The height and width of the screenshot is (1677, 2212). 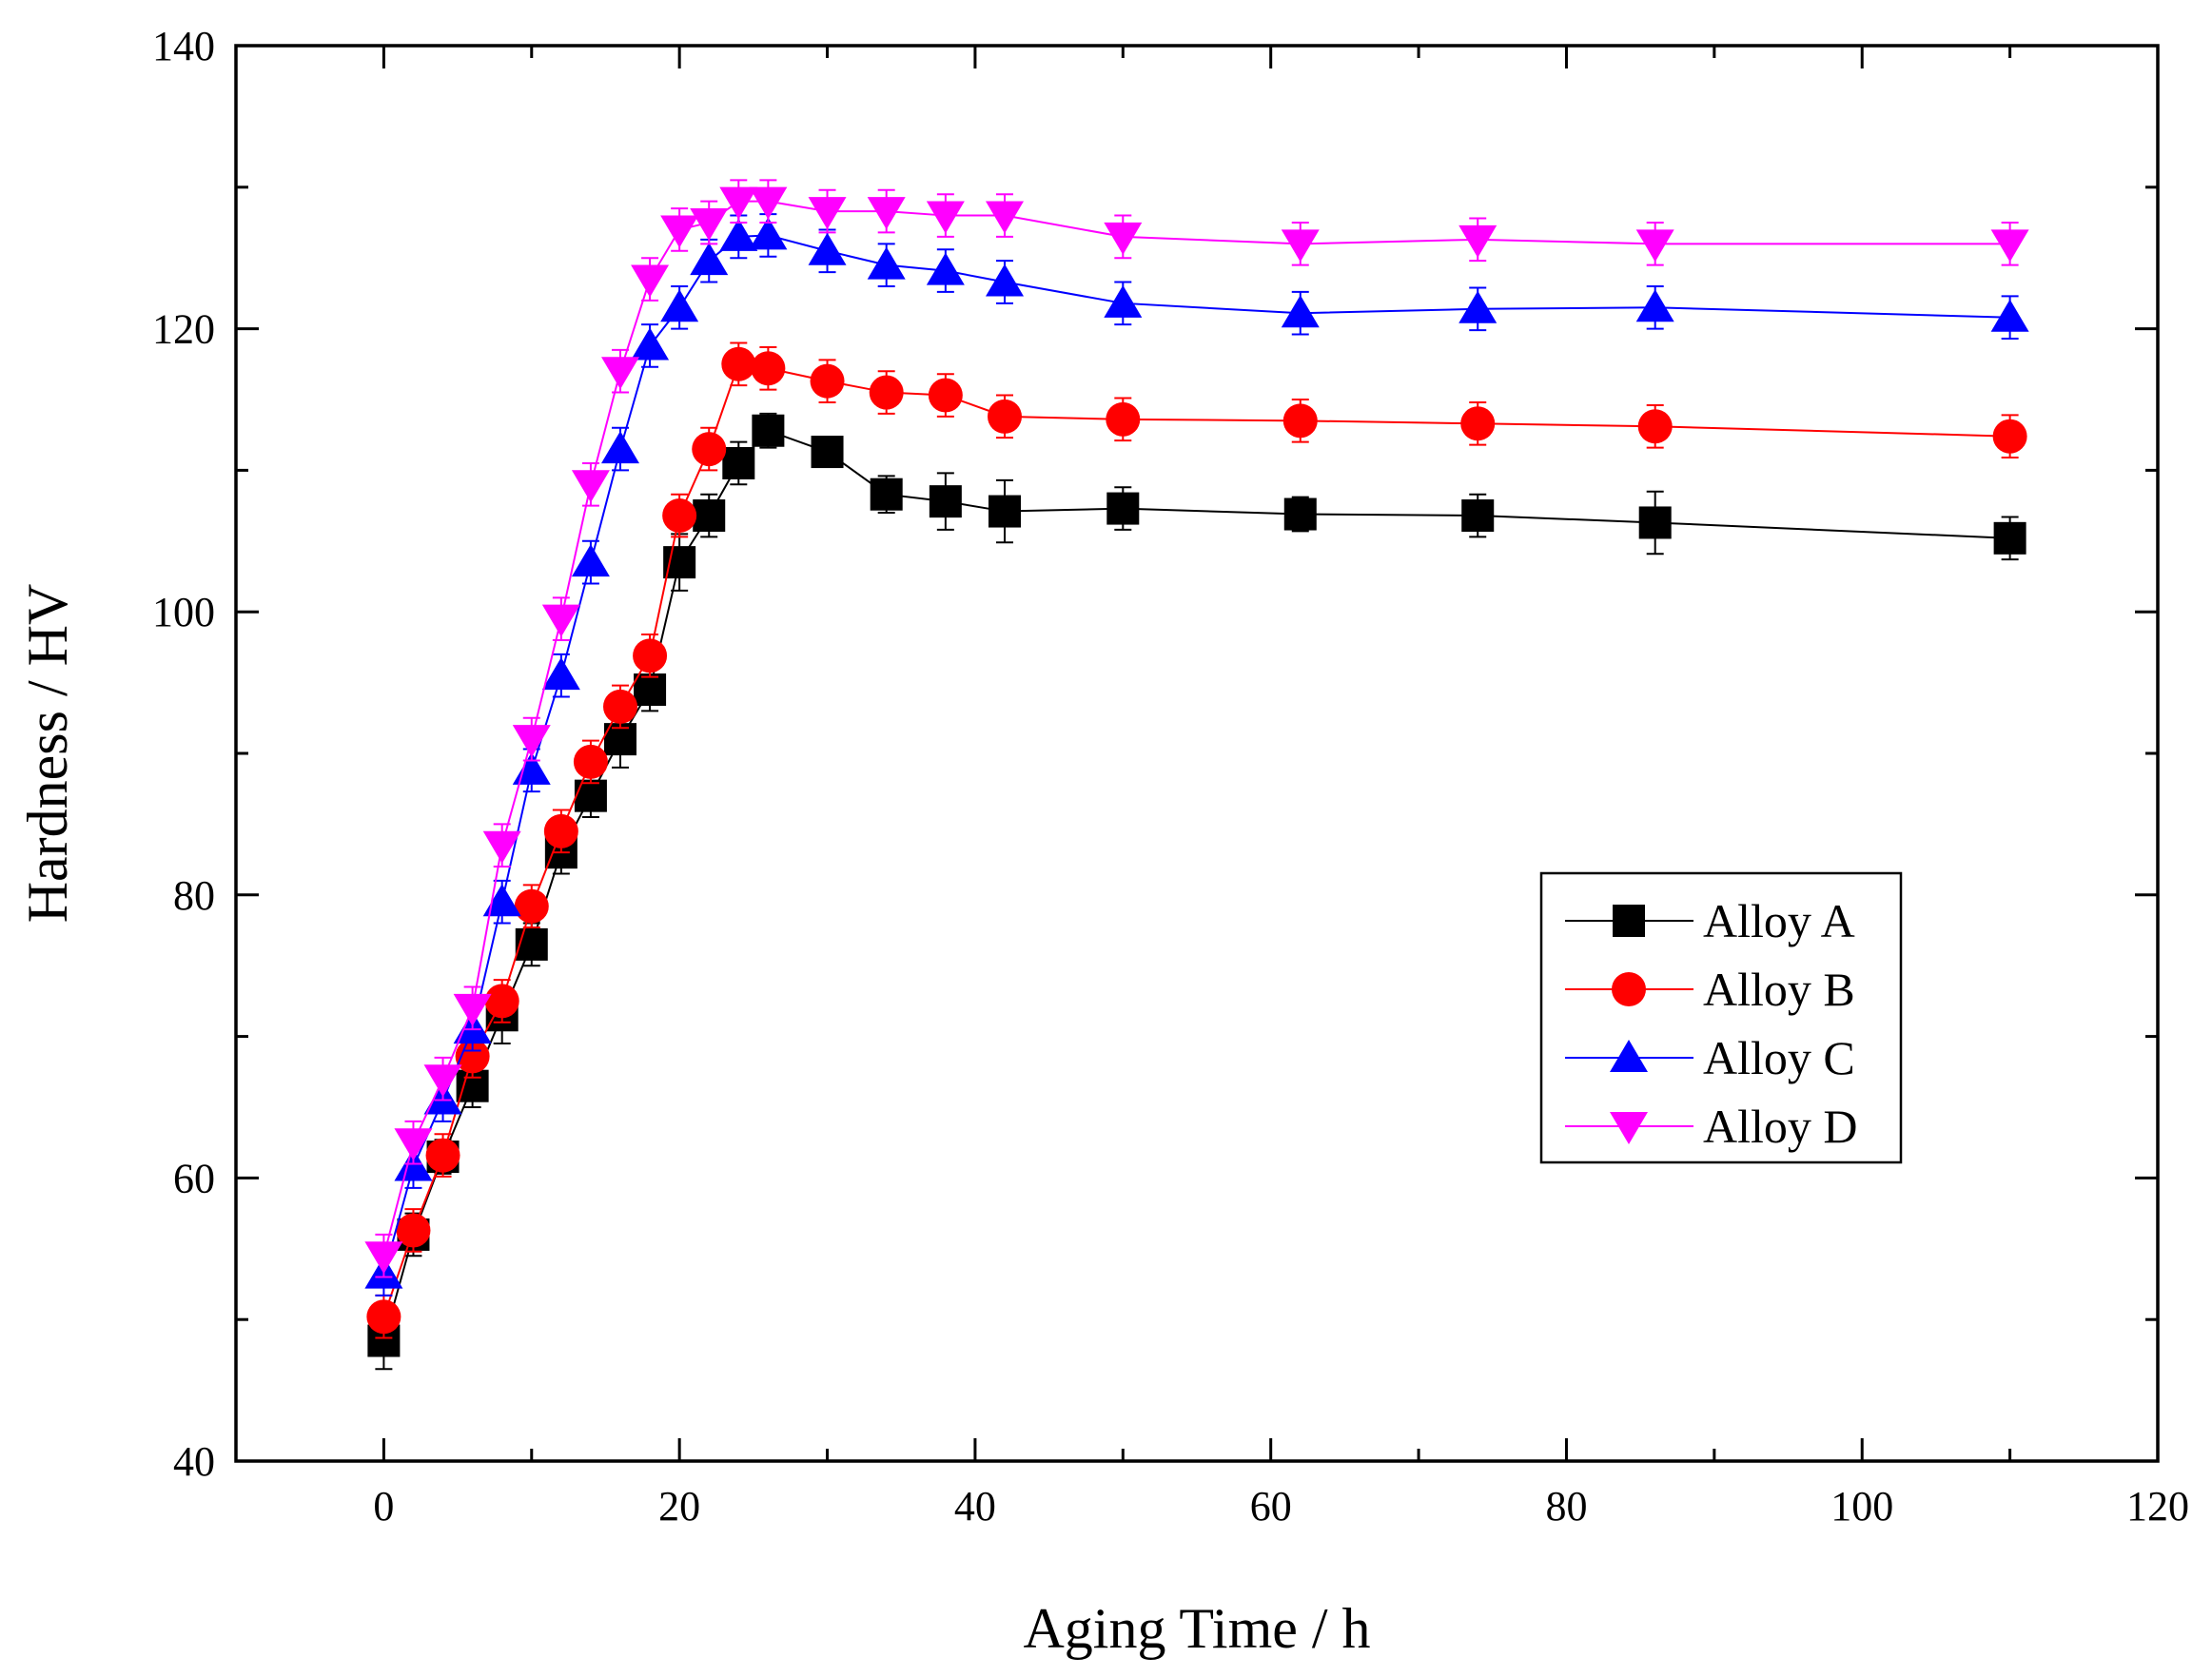 I want to click on y-axis-title: Hardness / HV, so click(x=47, y=754).